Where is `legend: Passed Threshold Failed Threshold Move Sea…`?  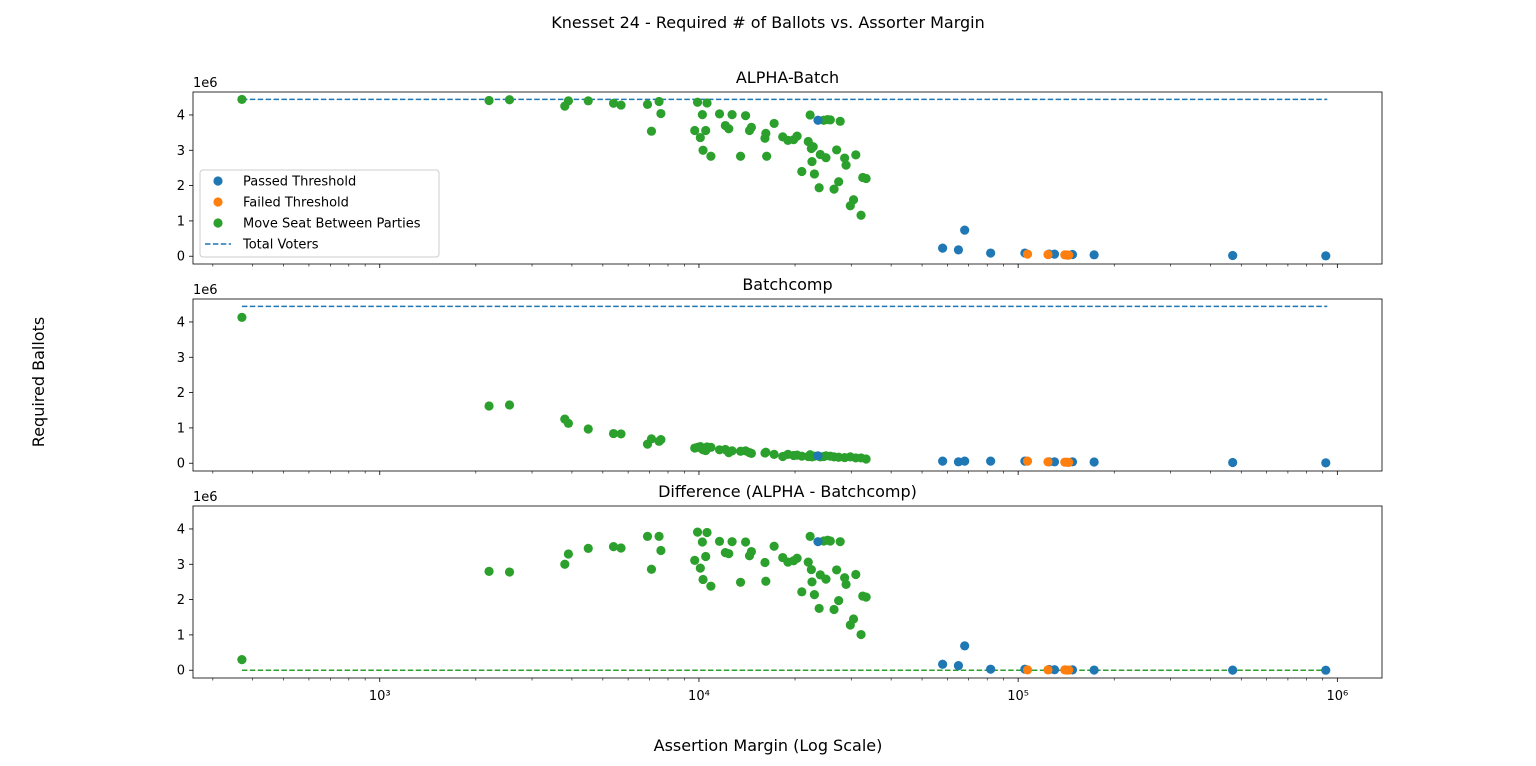
legend: Passed Threshold Failed Threshold Move Sea… is located at coordinates (319, 213).